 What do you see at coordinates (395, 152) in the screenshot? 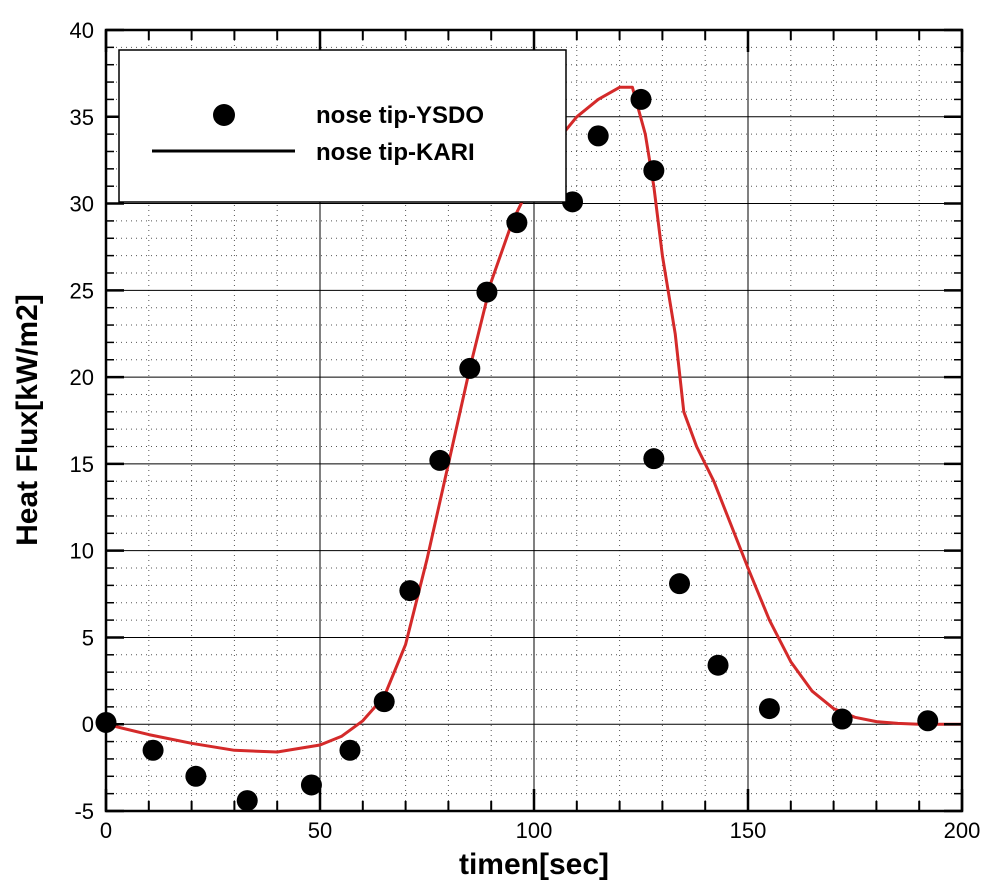
I see `legend-label-kari: nose tip-KARI` at bounding box center [395, 152].